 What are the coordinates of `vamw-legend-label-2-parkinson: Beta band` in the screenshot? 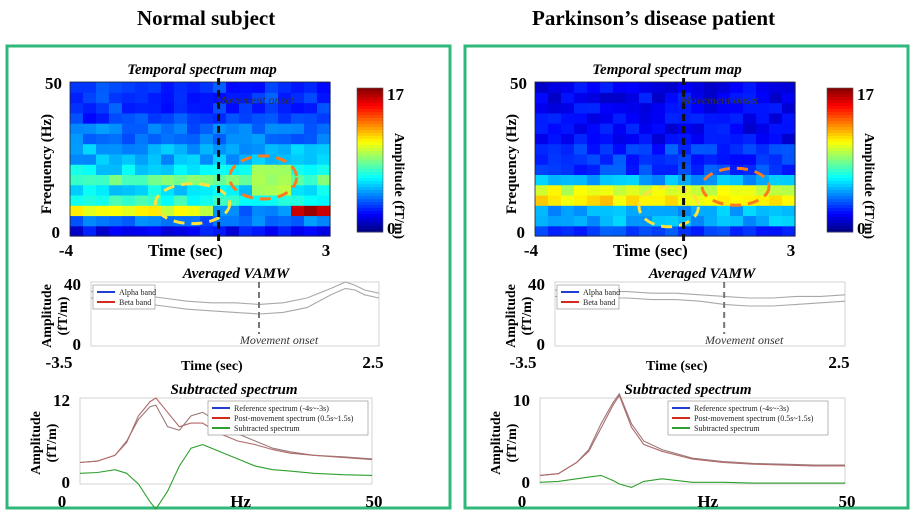 It's located at (599, 302).